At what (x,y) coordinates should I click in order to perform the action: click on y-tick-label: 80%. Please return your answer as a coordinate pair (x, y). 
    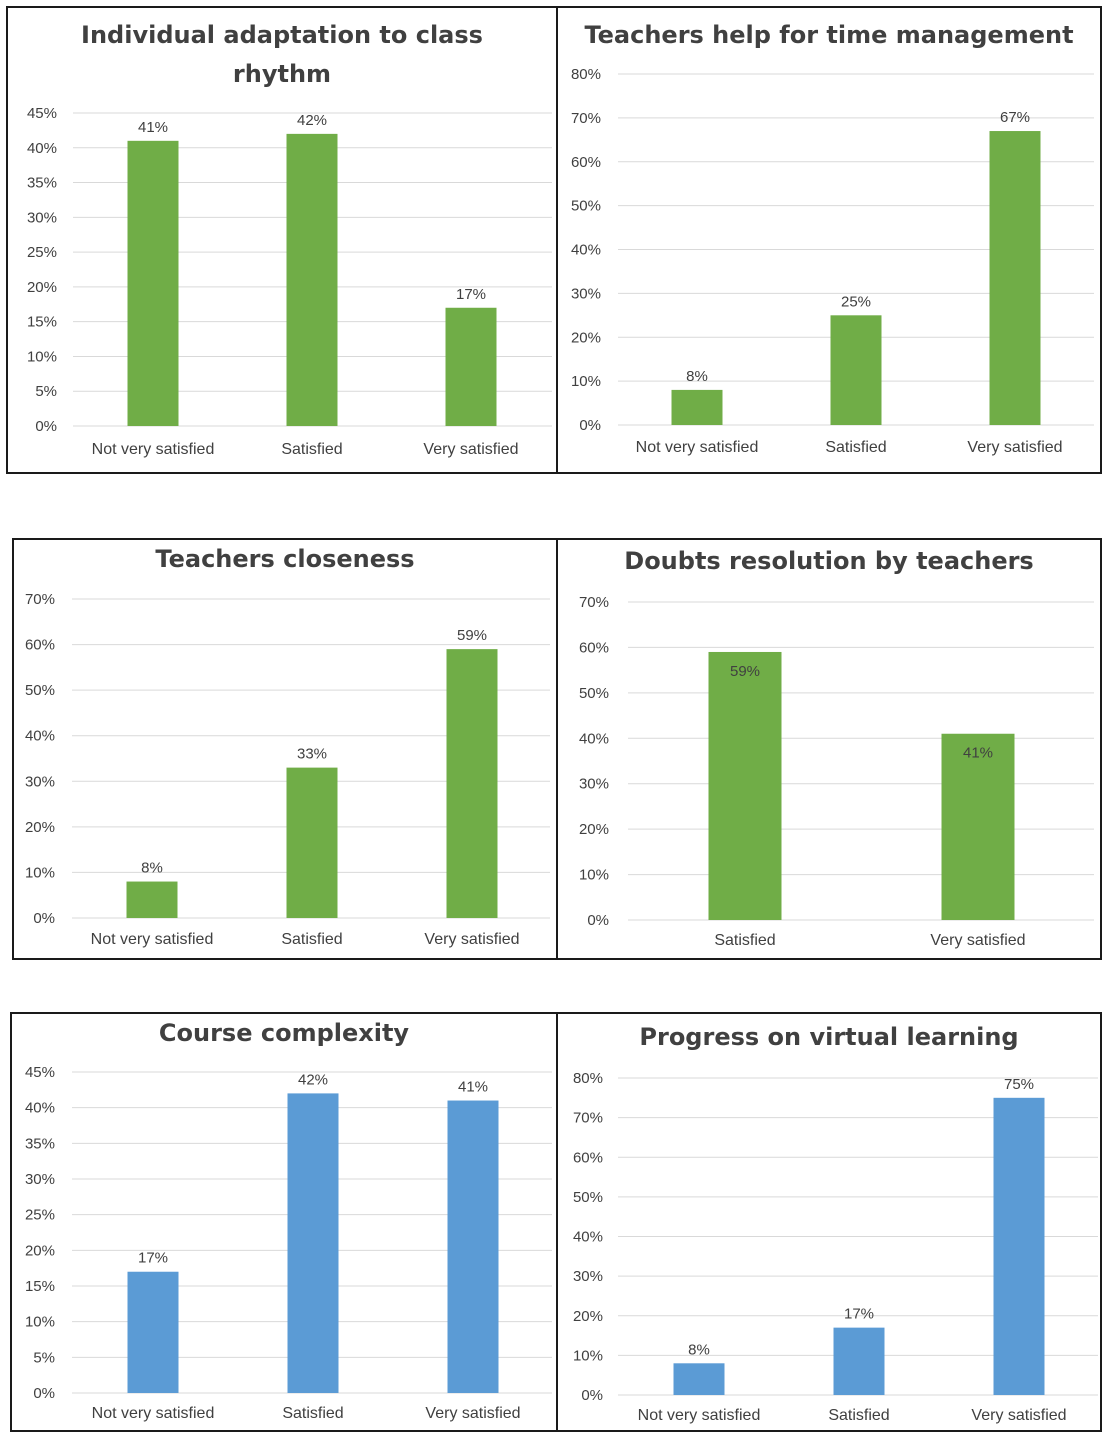
    Looking at the image, I should click on (588, 1078).